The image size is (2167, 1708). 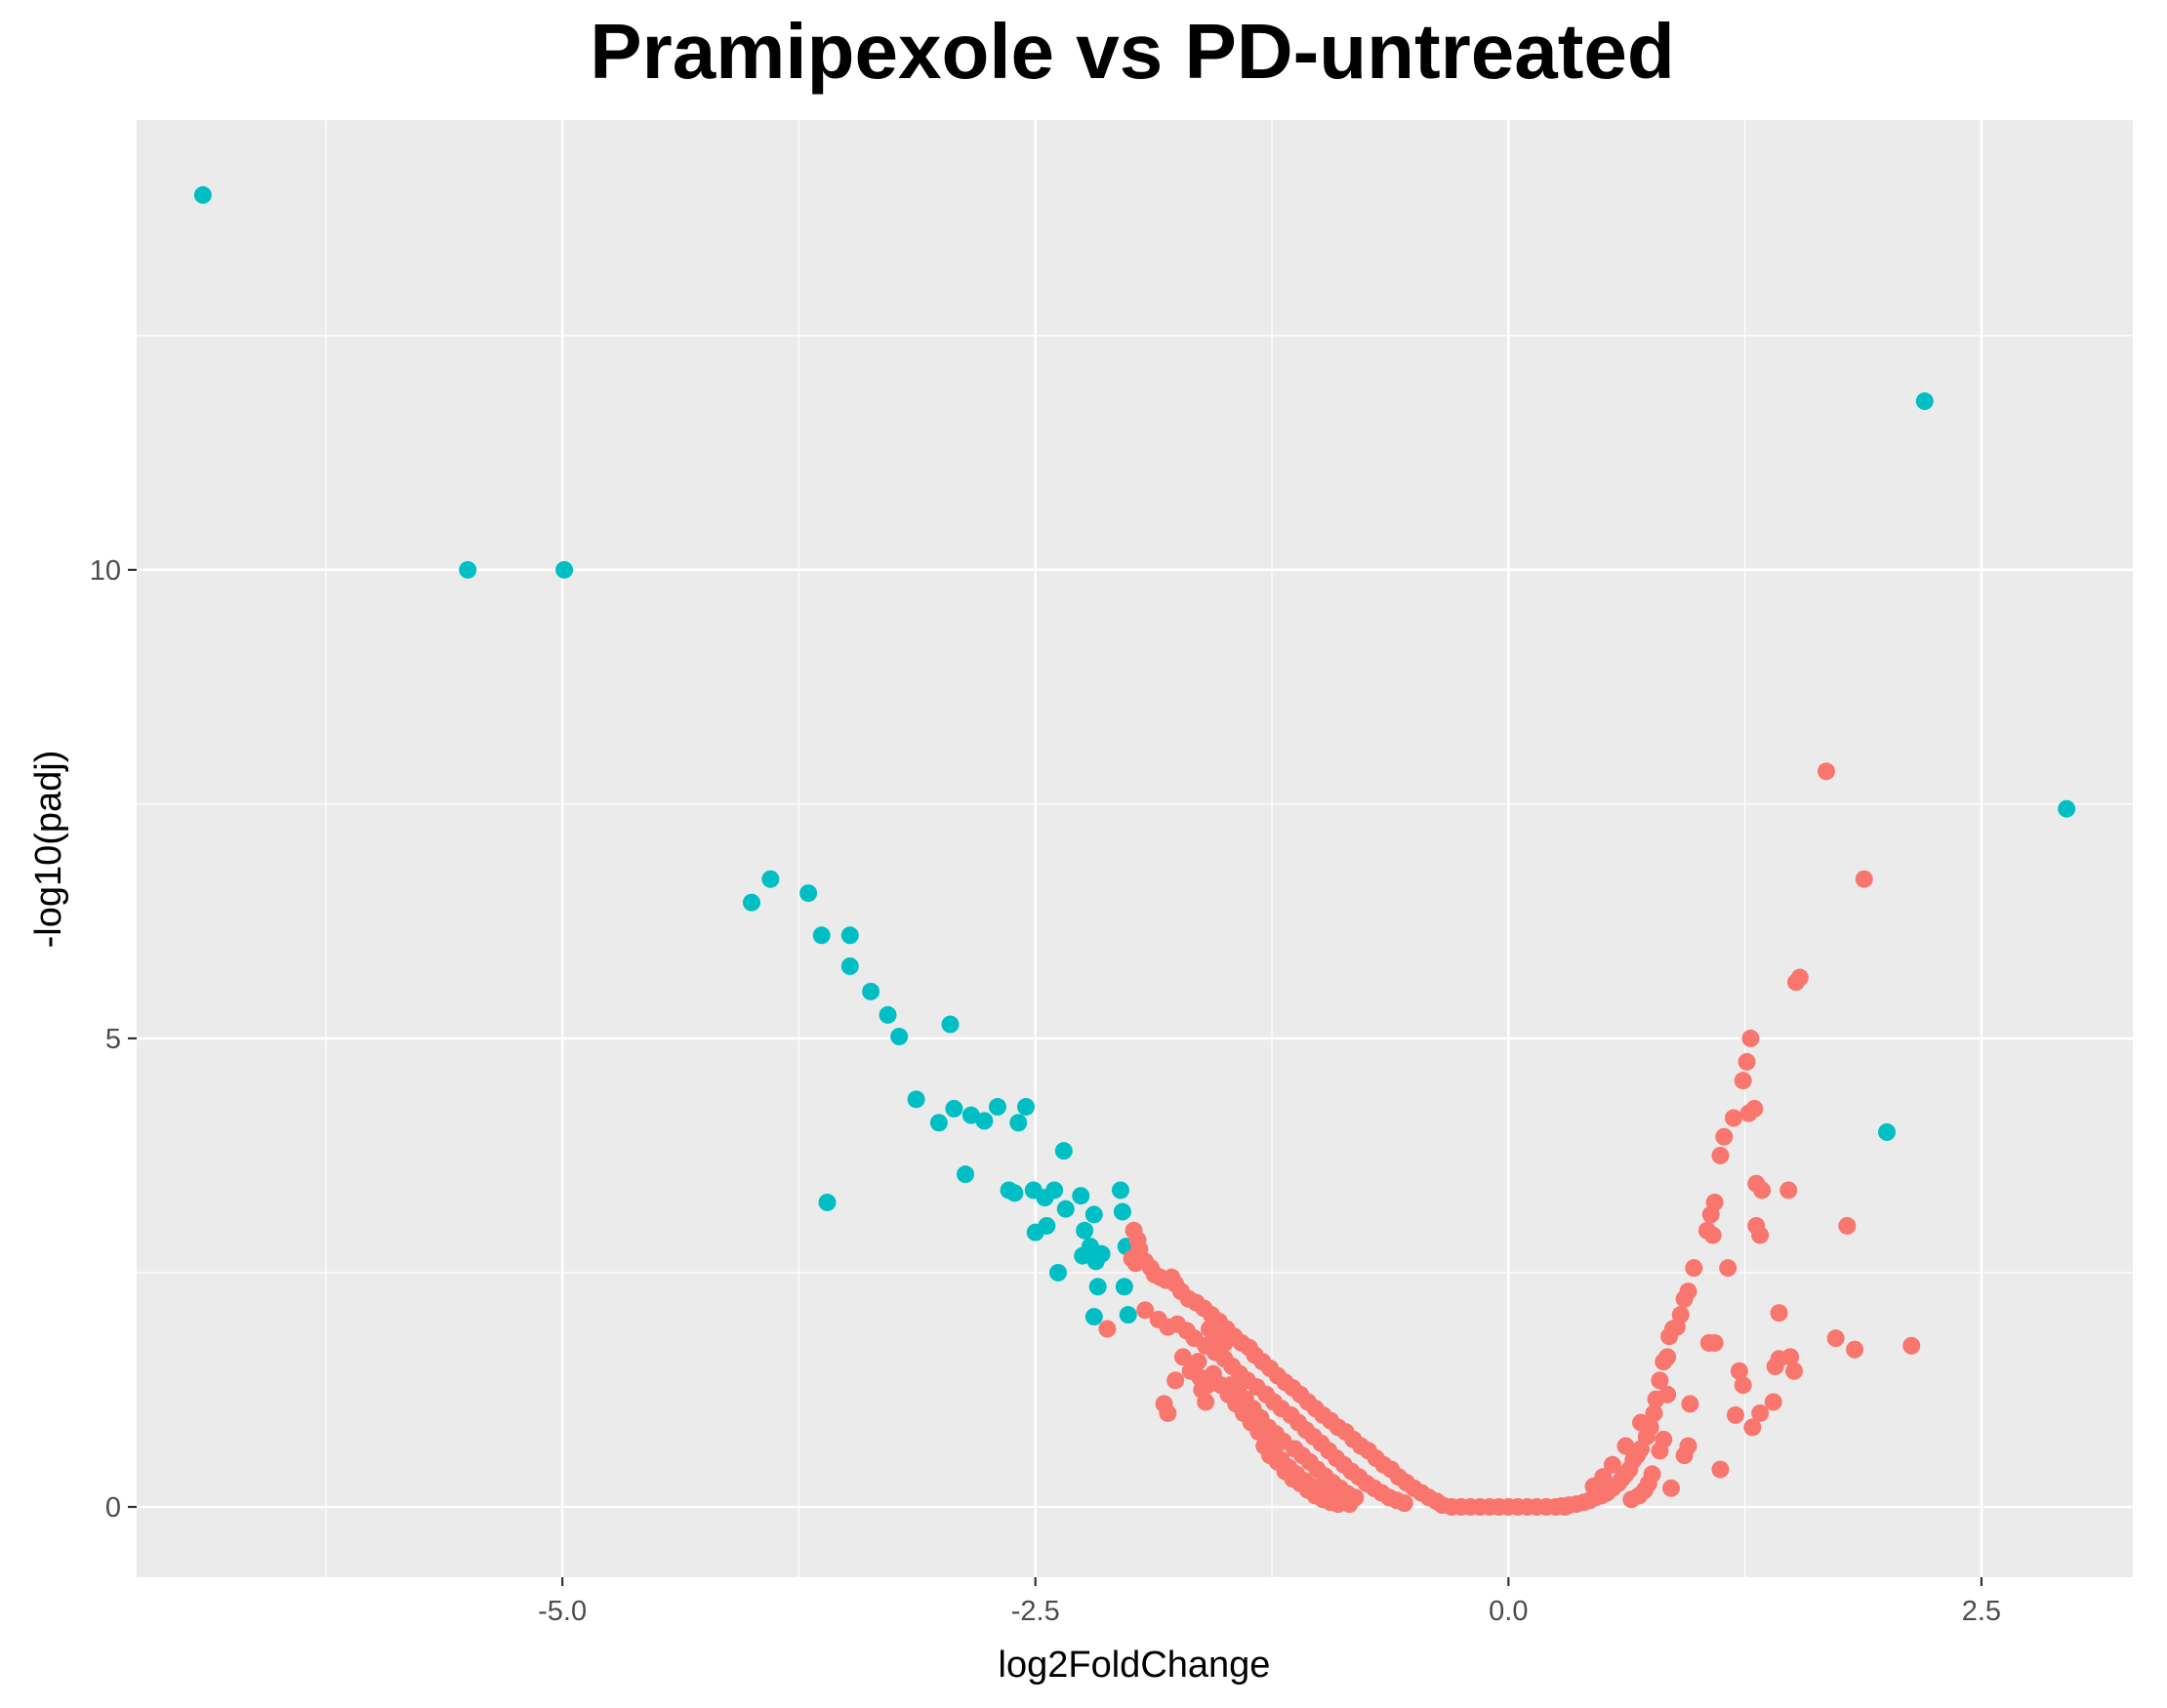 I want to click on y-tick-label: 5, so click(x=113, y=1039).